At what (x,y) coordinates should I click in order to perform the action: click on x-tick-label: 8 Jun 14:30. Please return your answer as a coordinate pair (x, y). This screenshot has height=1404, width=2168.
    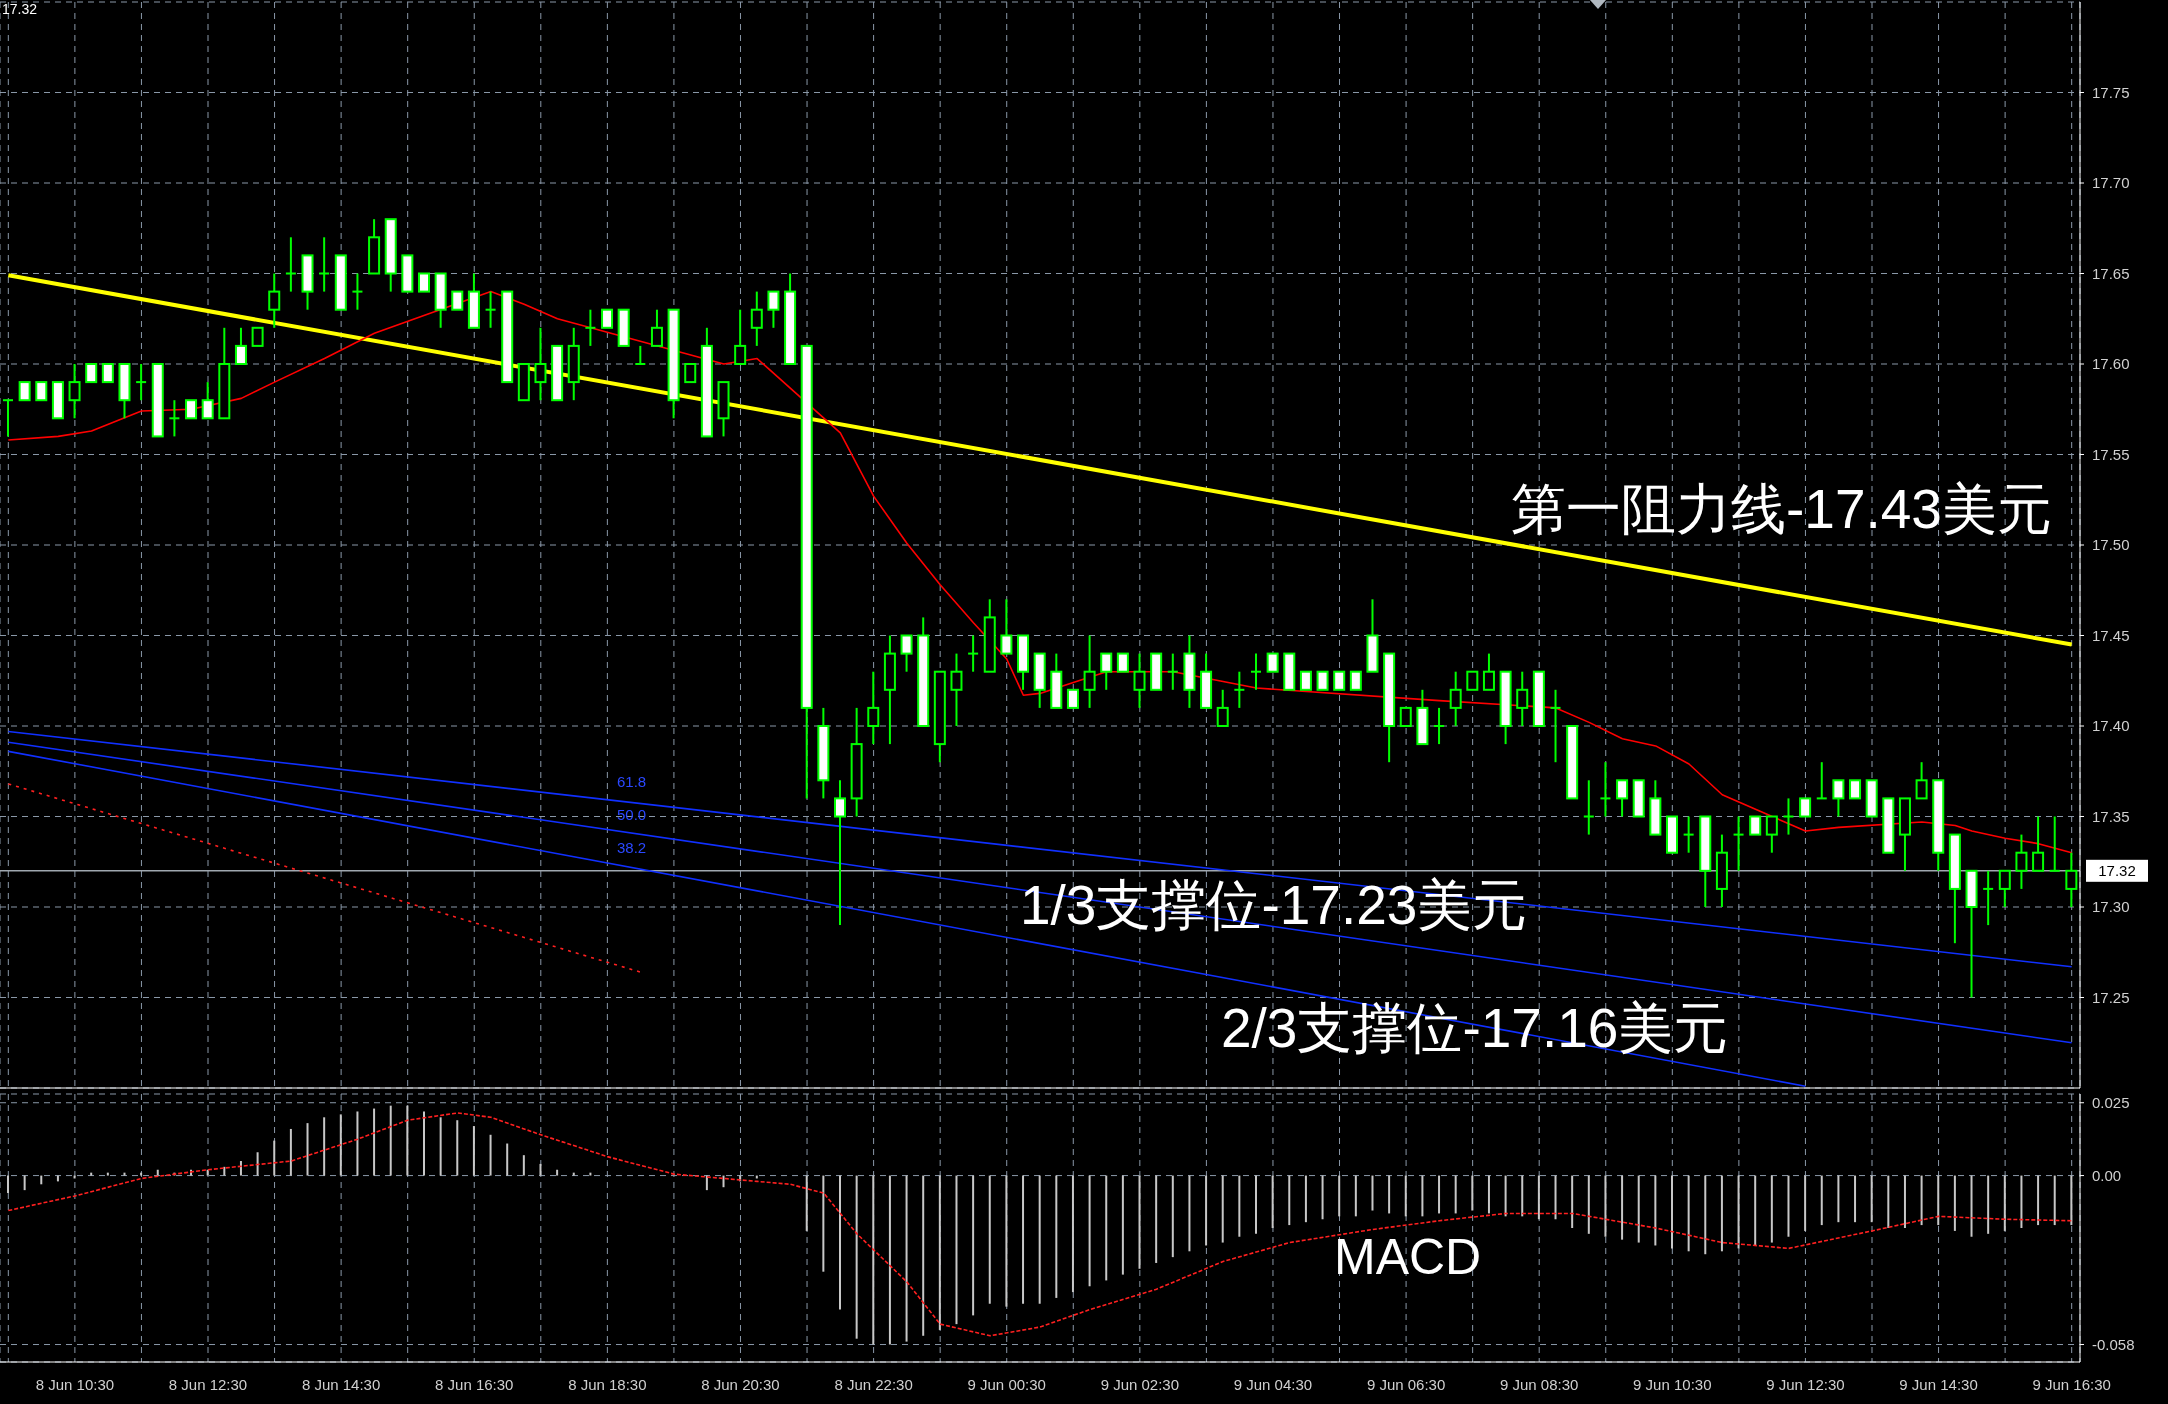
    Looking at the image, I should click on (341, 1384).